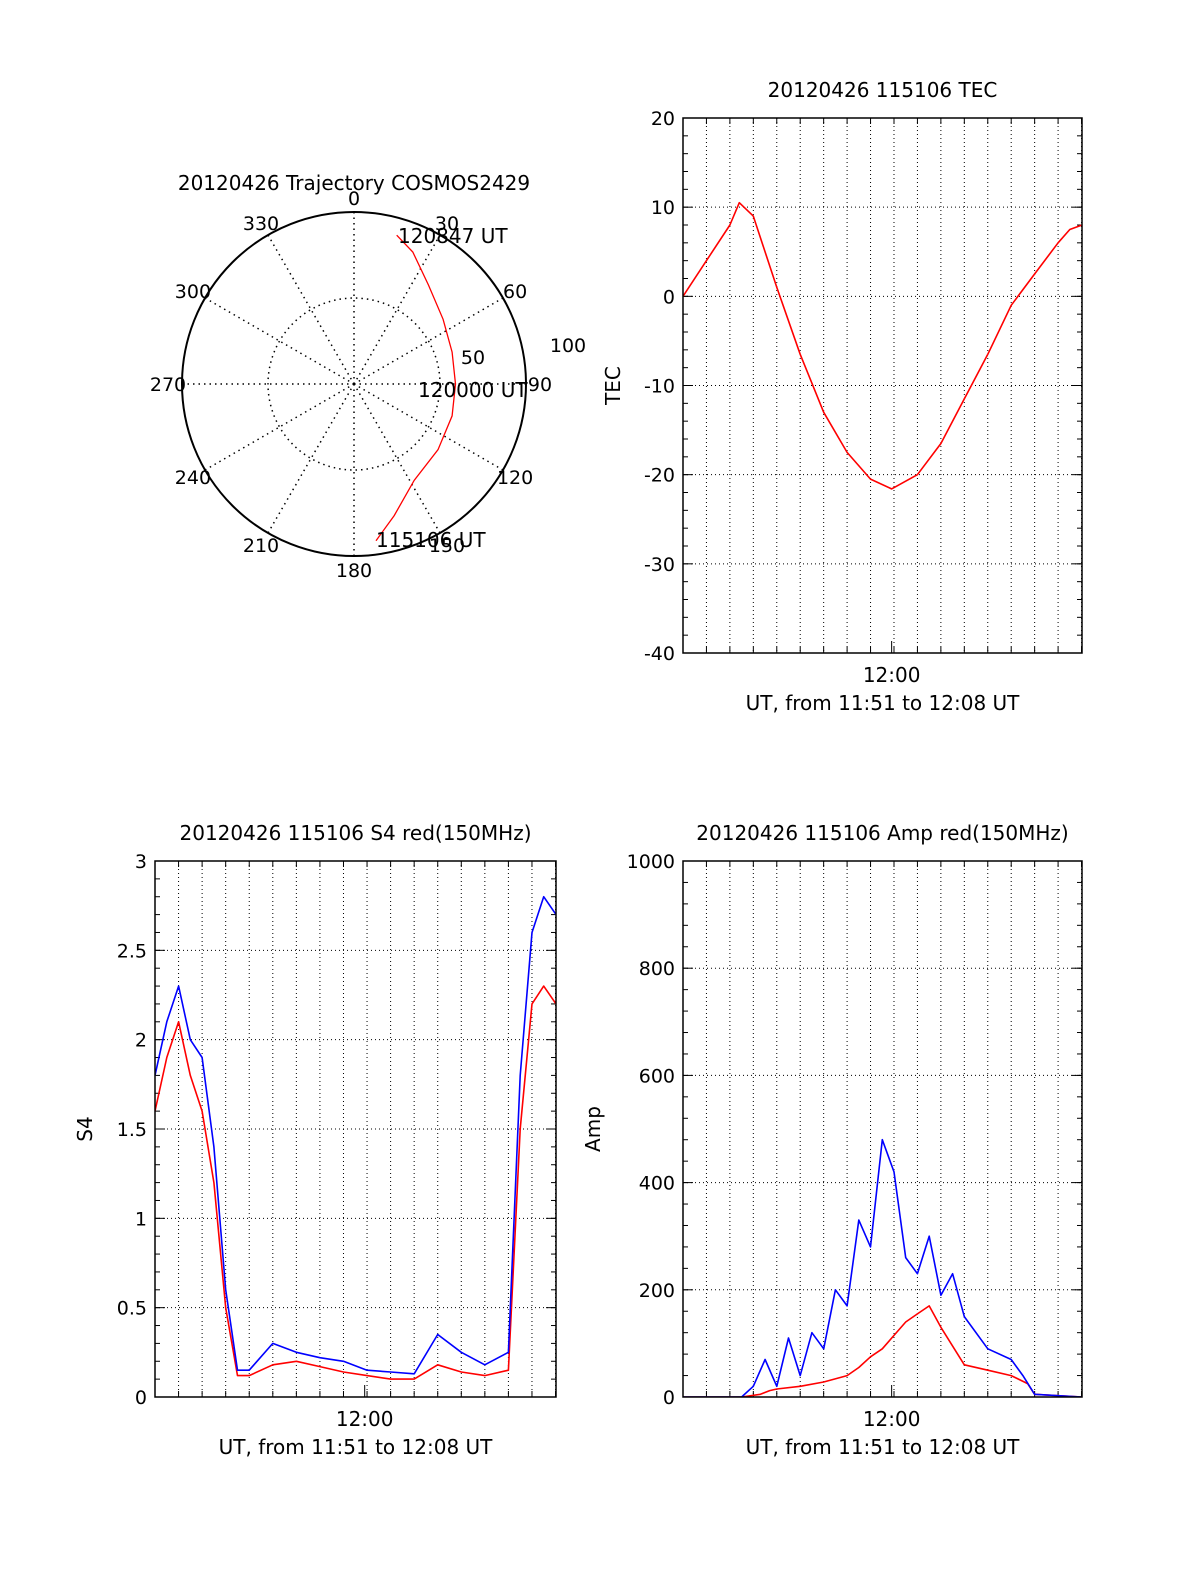  Describe the element at coordinates (132, 1309) in the screenshot. I see `y-tick-label: 0.5` at that location.